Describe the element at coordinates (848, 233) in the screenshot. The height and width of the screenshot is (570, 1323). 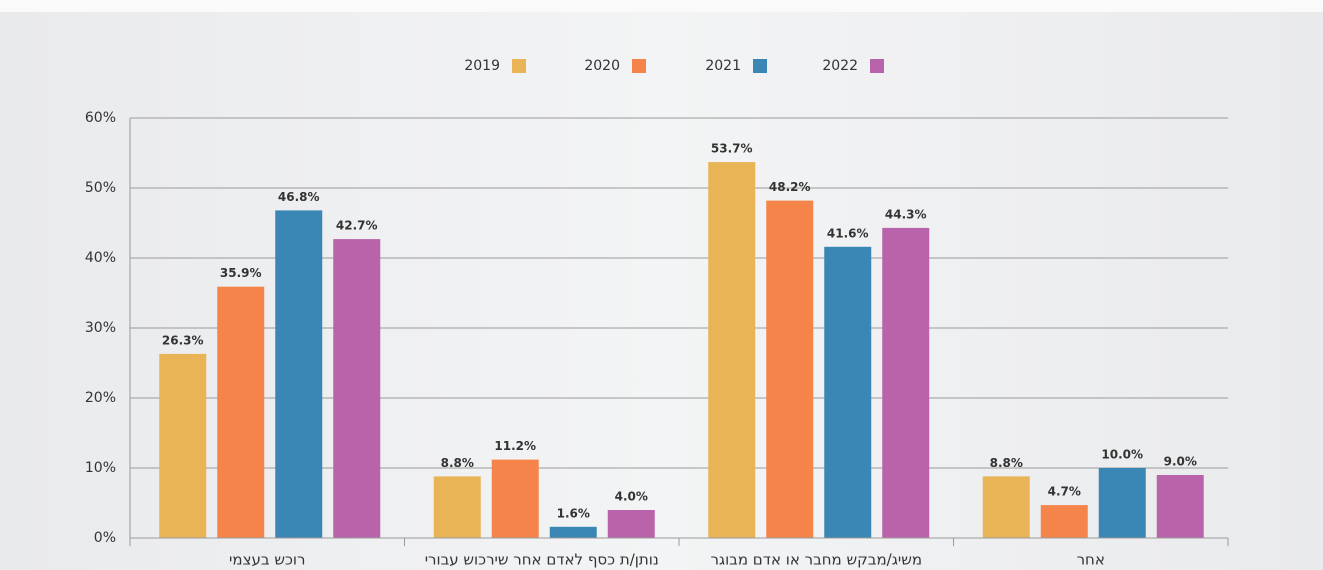
I see `value-label: 41.6%` at that location.